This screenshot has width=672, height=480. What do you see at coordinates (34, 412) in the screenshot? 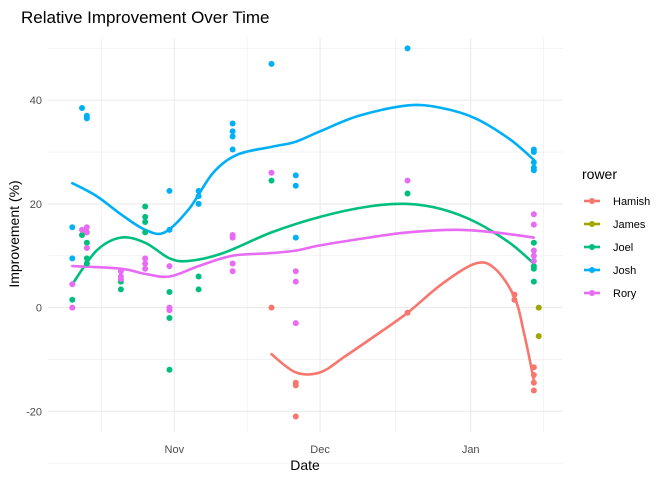
I see `y-tick-label: -20` at bounding box center [34, 412].